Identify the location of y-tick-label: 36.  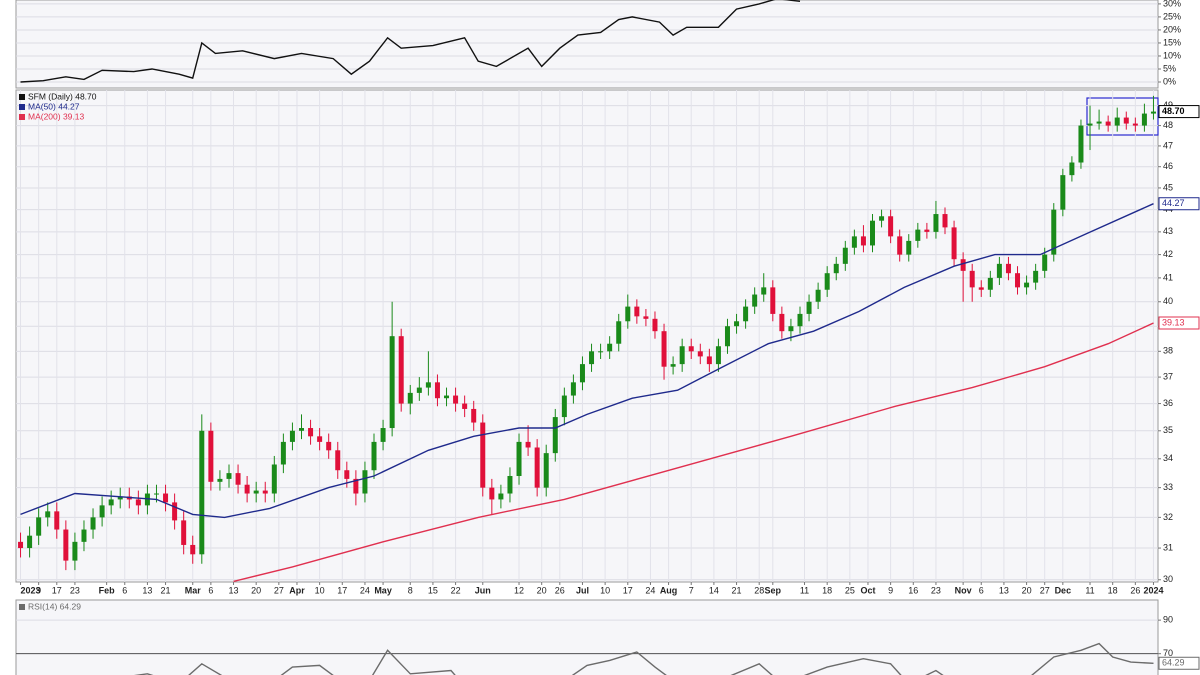
(1168, 403).